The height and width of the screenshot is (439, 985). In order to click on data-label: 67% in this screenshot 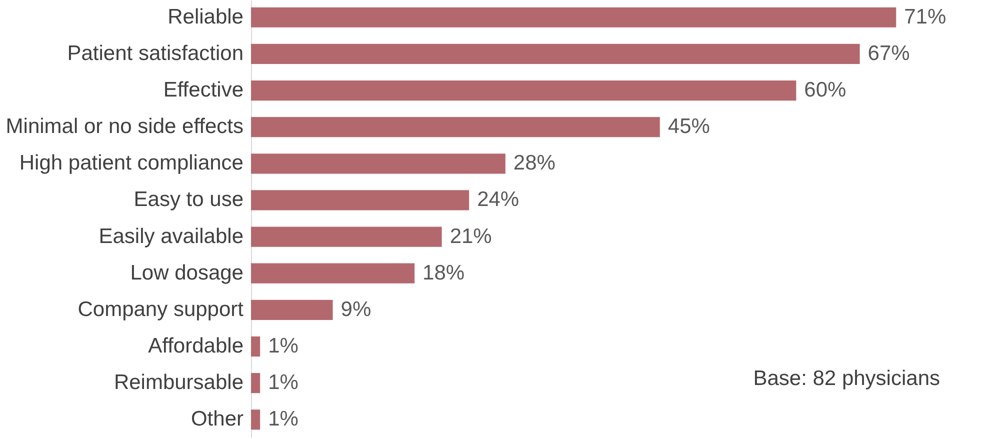, I will do `click(889, 53)`.